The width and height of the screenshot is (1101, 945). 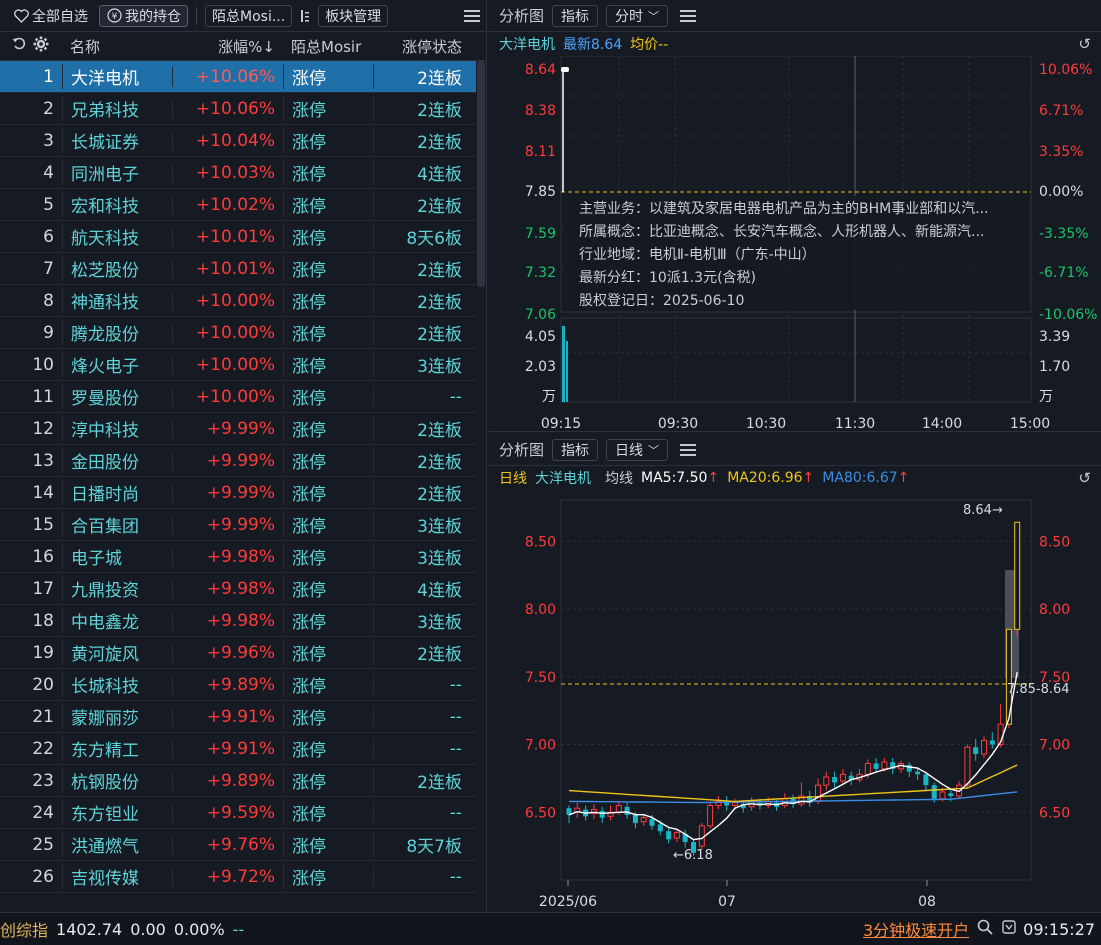 What do you see at coordinates (117, 172) in the screenshot?
I see `stock-name: 同洲电子` at bounding box center [117, 172].